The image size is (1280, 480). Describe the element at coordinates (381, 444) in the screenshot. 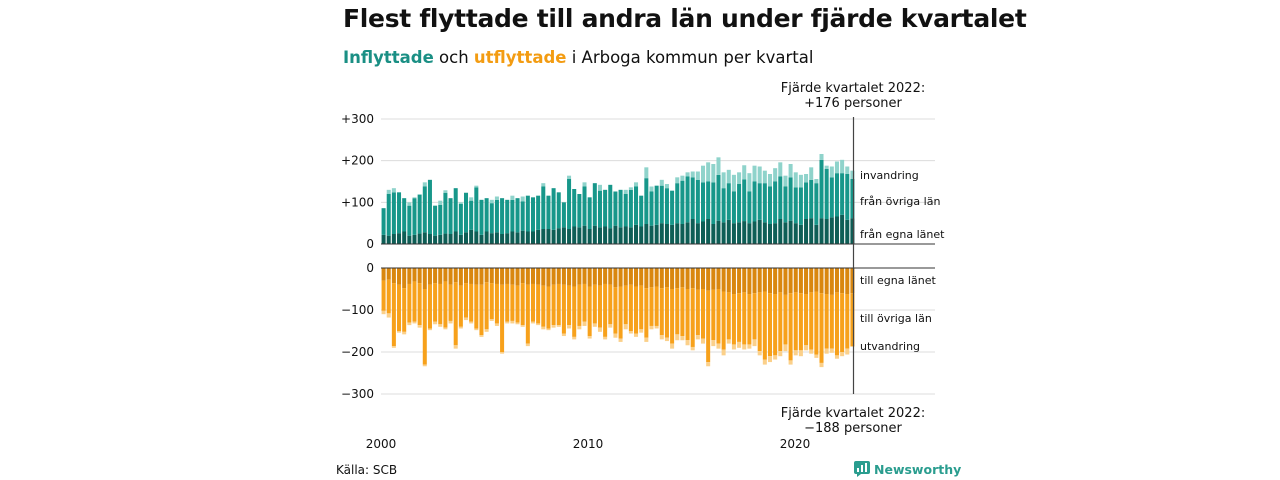

I see `x-tick-label: 2000` at that location.